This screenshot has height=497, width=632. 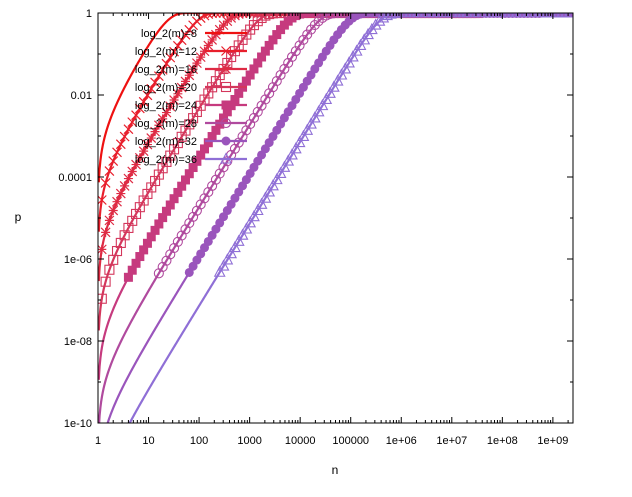 I want to click on x-tick-label: 100, so click(x=199, y=441).